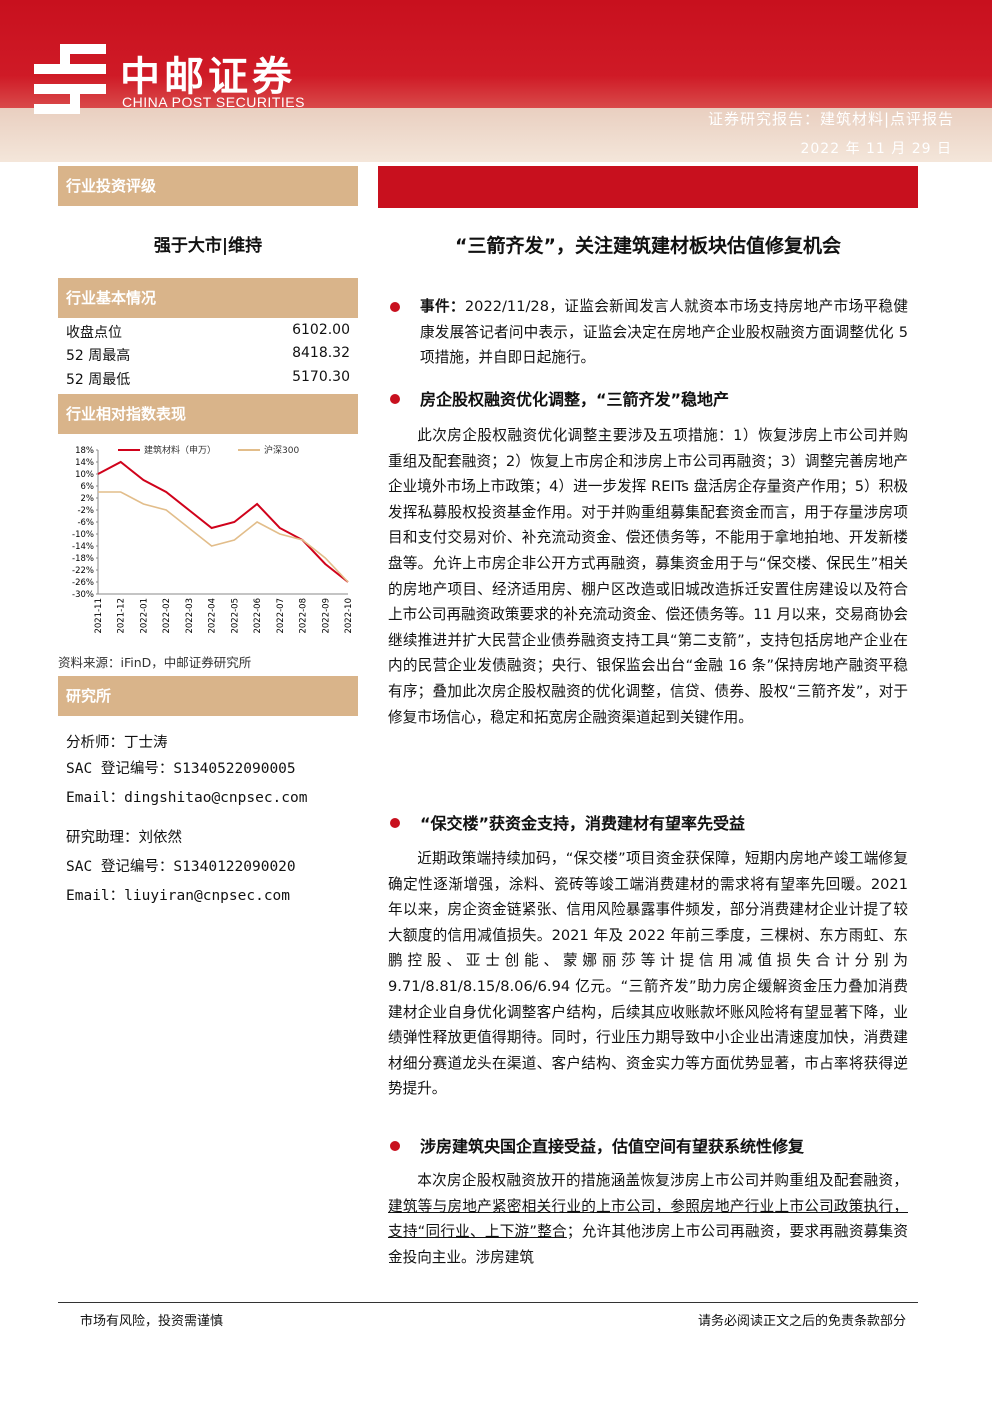 Image resolution: width=992 pixels, height=1403 pixels. I want to click on x-tick-label: 2022-08, so click(304, 616).